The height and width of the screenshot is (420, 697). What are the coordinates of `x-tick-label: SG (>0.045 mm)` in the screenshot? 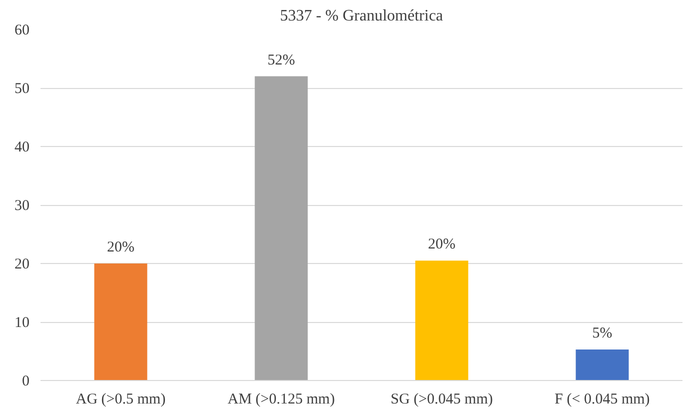 It's located at (441, 400).